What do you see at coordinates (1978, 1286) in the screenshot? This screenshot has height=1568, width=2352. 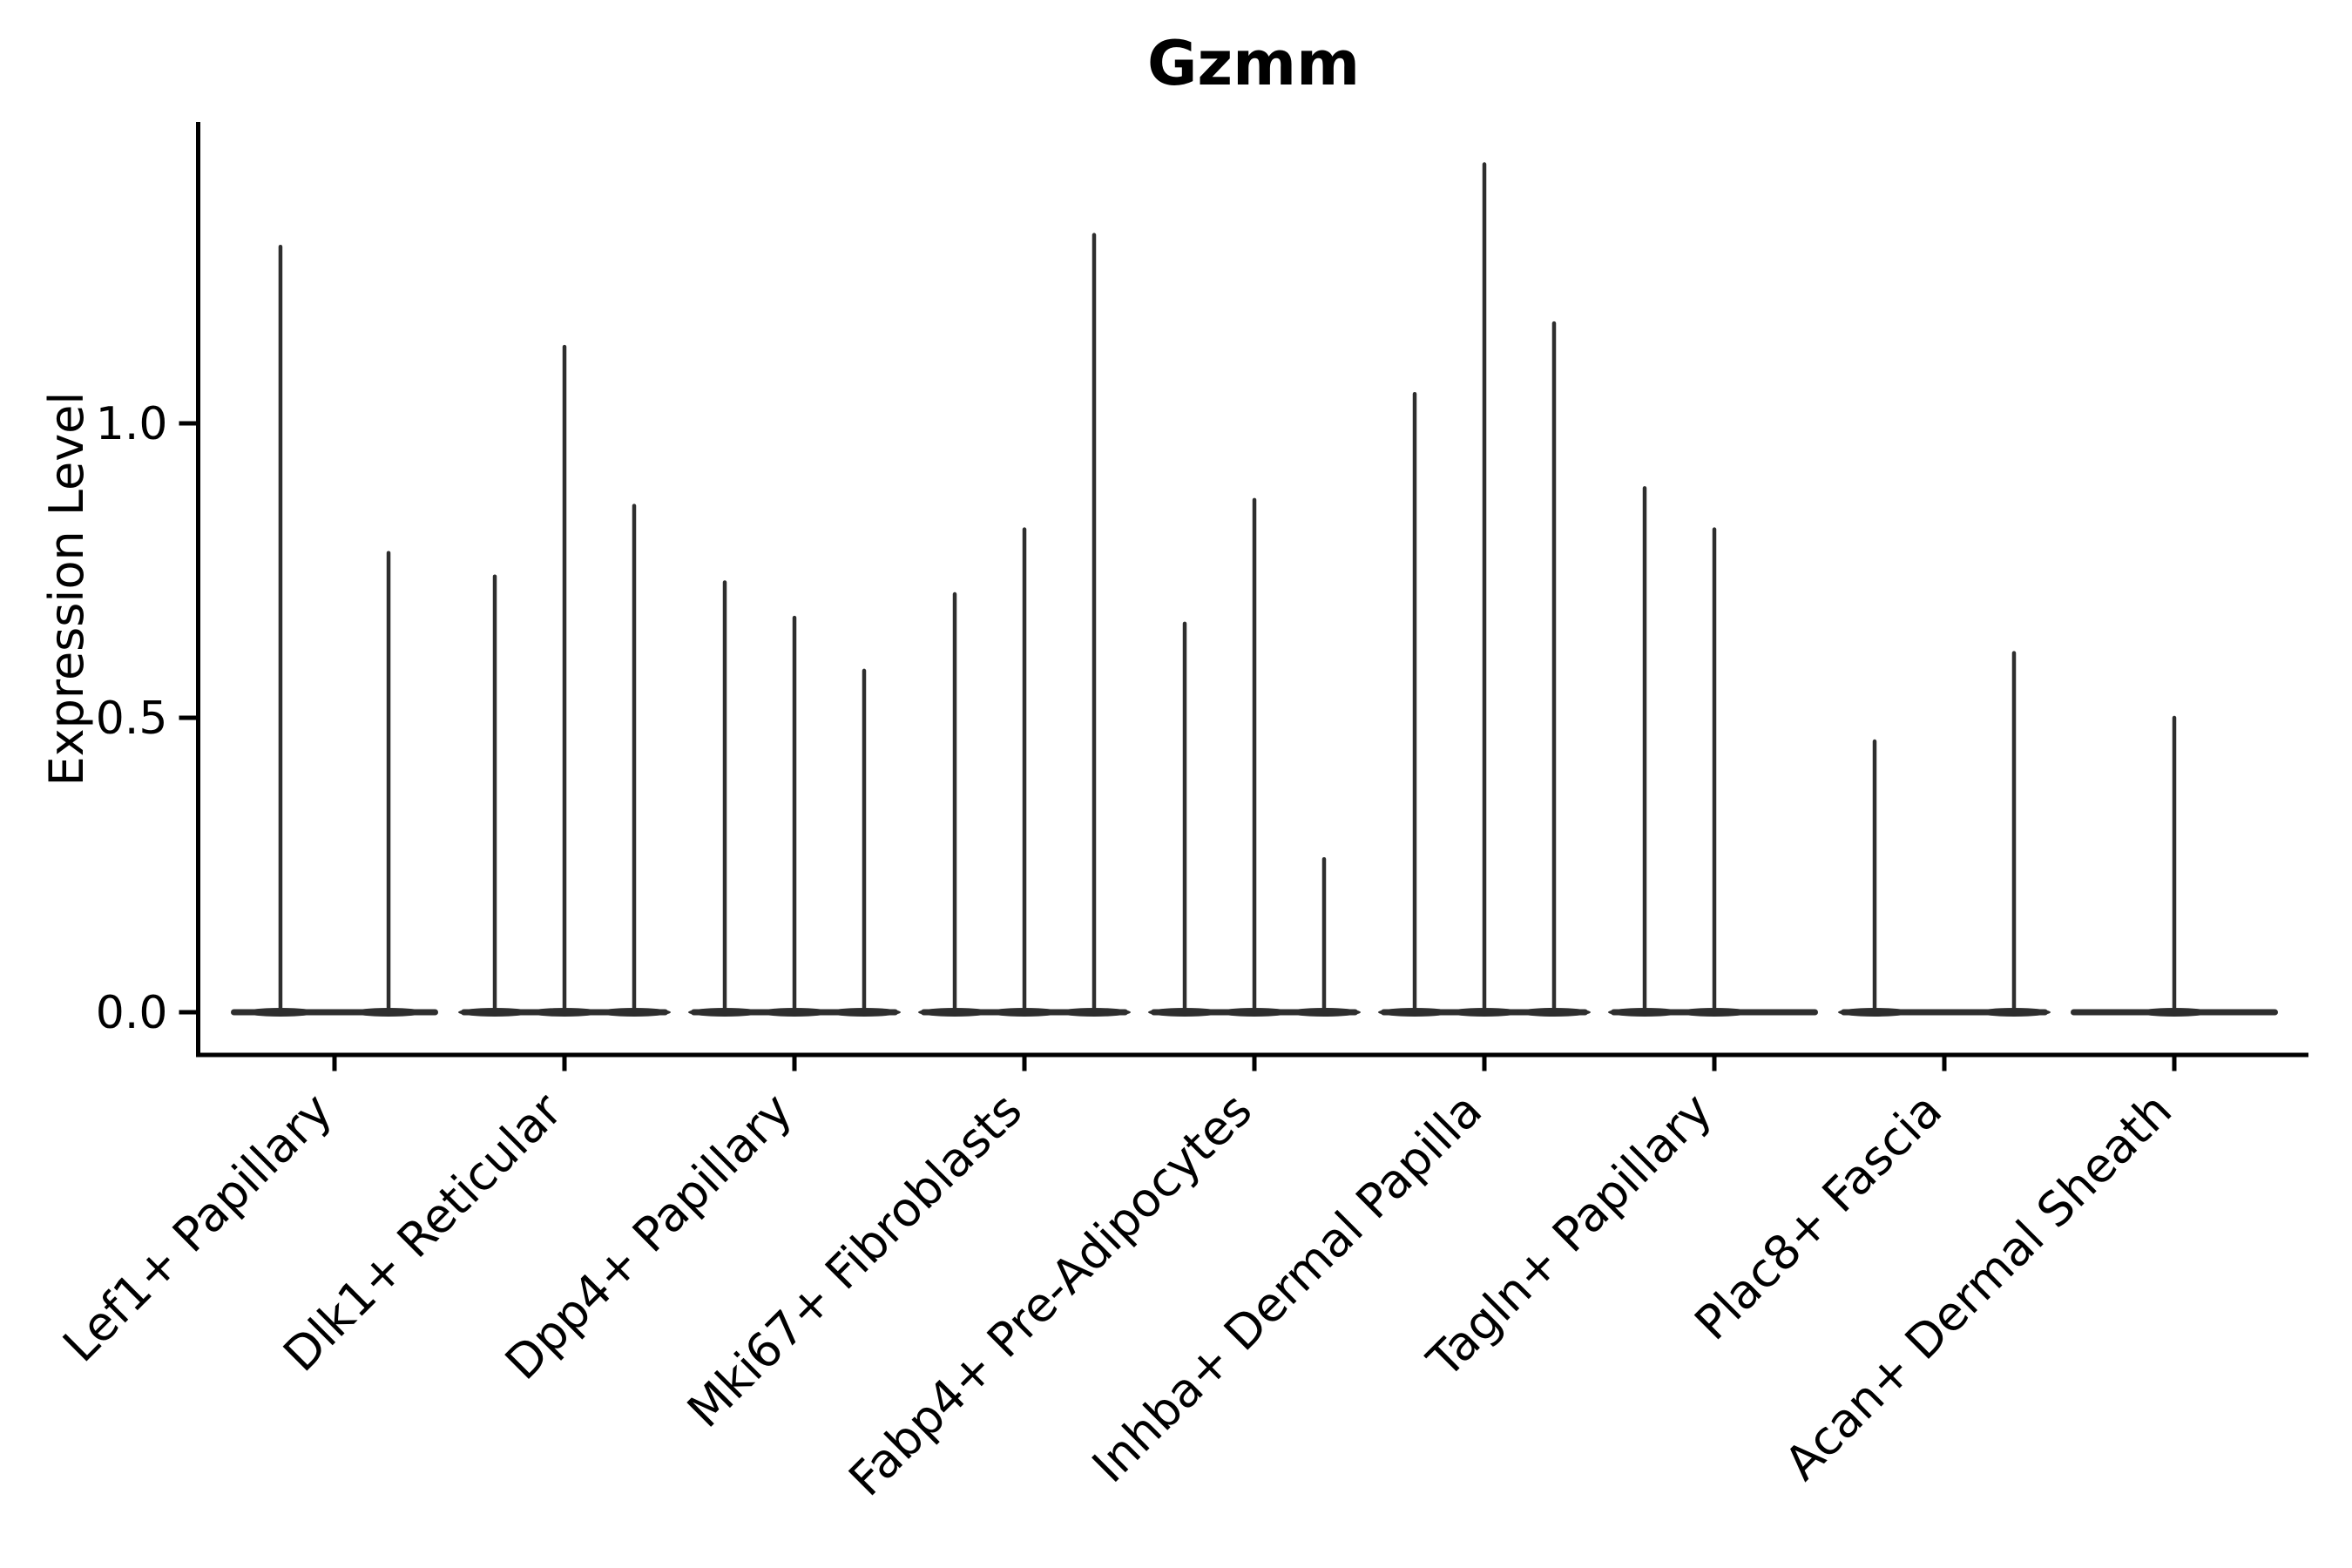 I see `x-tick-label: Acan+ Dermal Sheath` at bounding box center [1978, 1286].